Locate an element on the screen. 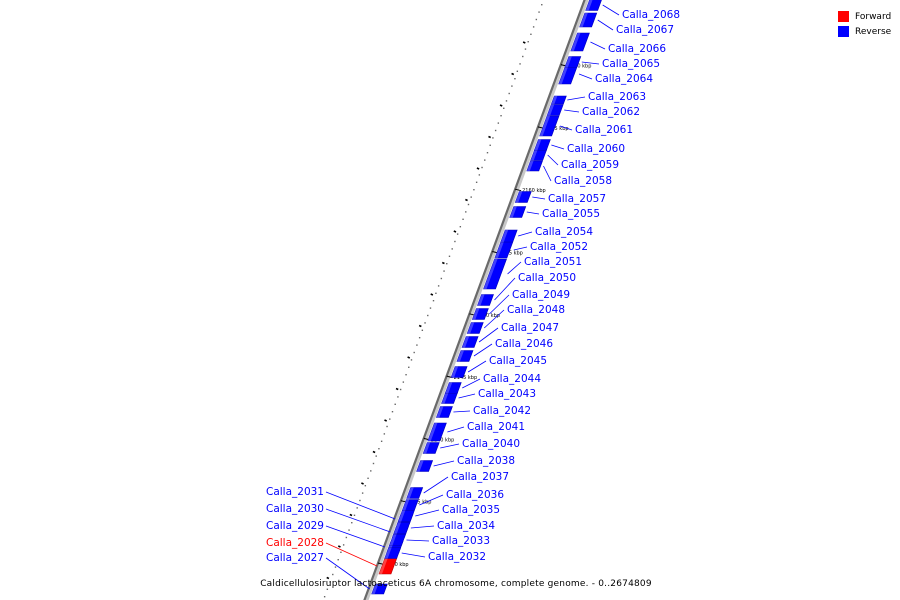 The image size is (900, 600). gene-calla-2050 is located at coordinates (485, 300).